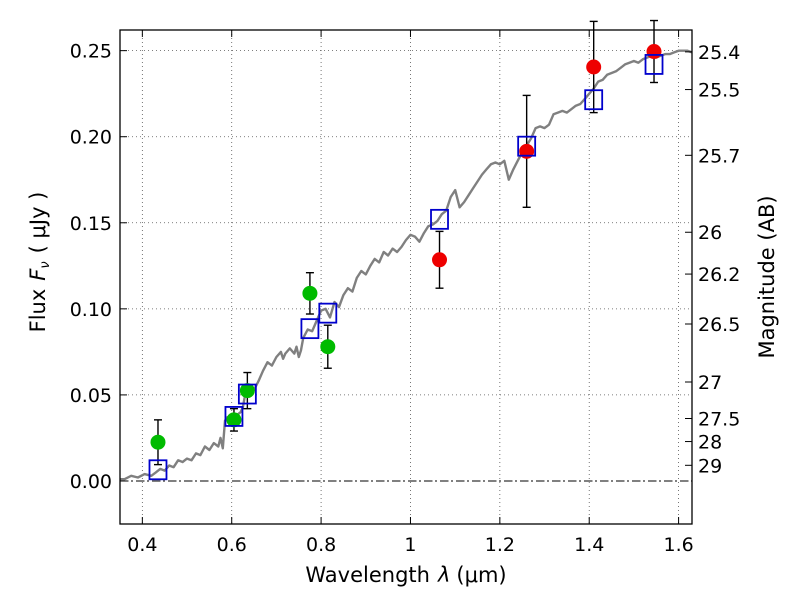  Describe the element at coordinates (719, 53) in the screenshot. I see `magnitude-tick-label: 25.4` at that location.